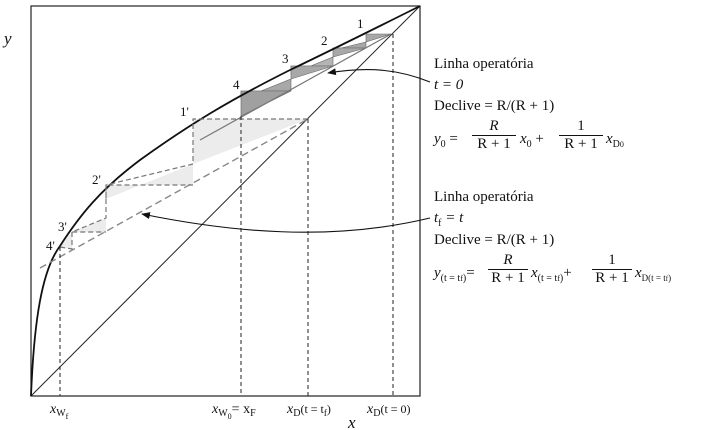 This screenshot has height=430, width=704. I want to click on stage-label: 3, so click(285, 58).